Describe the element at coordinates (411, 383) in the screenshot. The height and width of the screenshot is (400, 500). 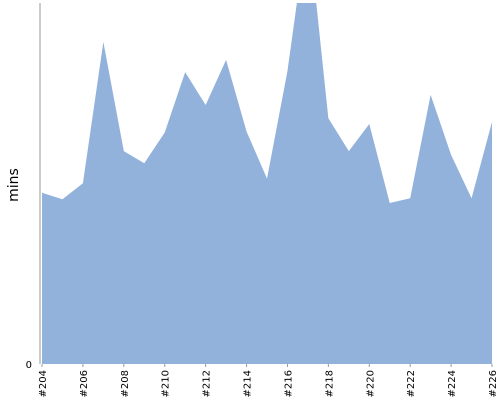
I see `x-tick-label: #222` at that location.